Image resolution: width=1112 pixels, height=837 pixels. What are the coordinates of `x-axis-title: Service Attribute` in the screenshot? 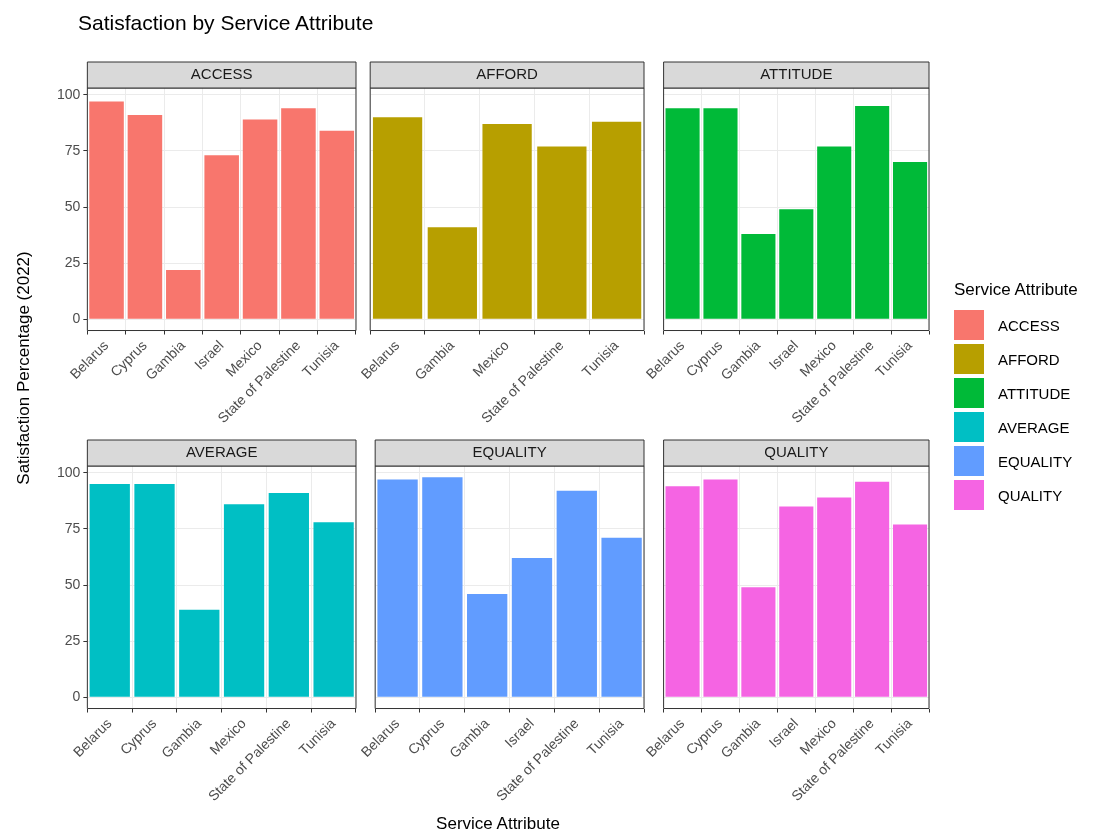 It's located at (498, 824).